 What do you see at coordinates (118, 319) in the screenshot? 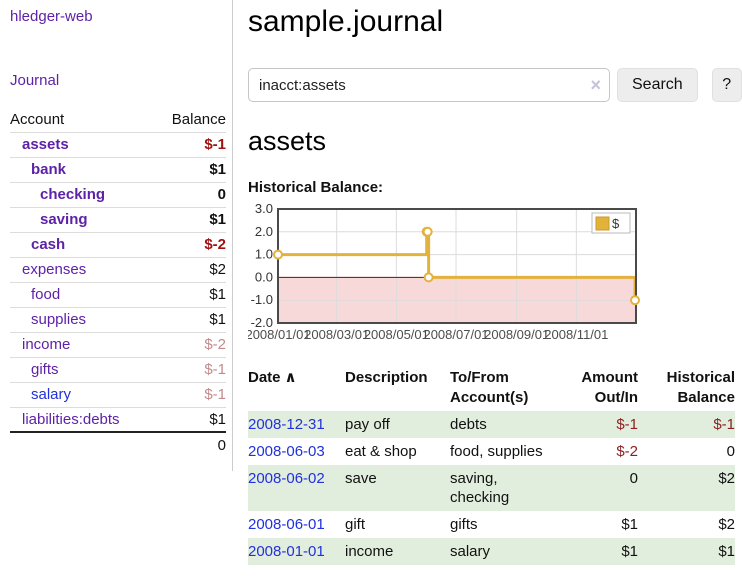
I see `account-row: supplies $1` at bounding box center [118, 319].